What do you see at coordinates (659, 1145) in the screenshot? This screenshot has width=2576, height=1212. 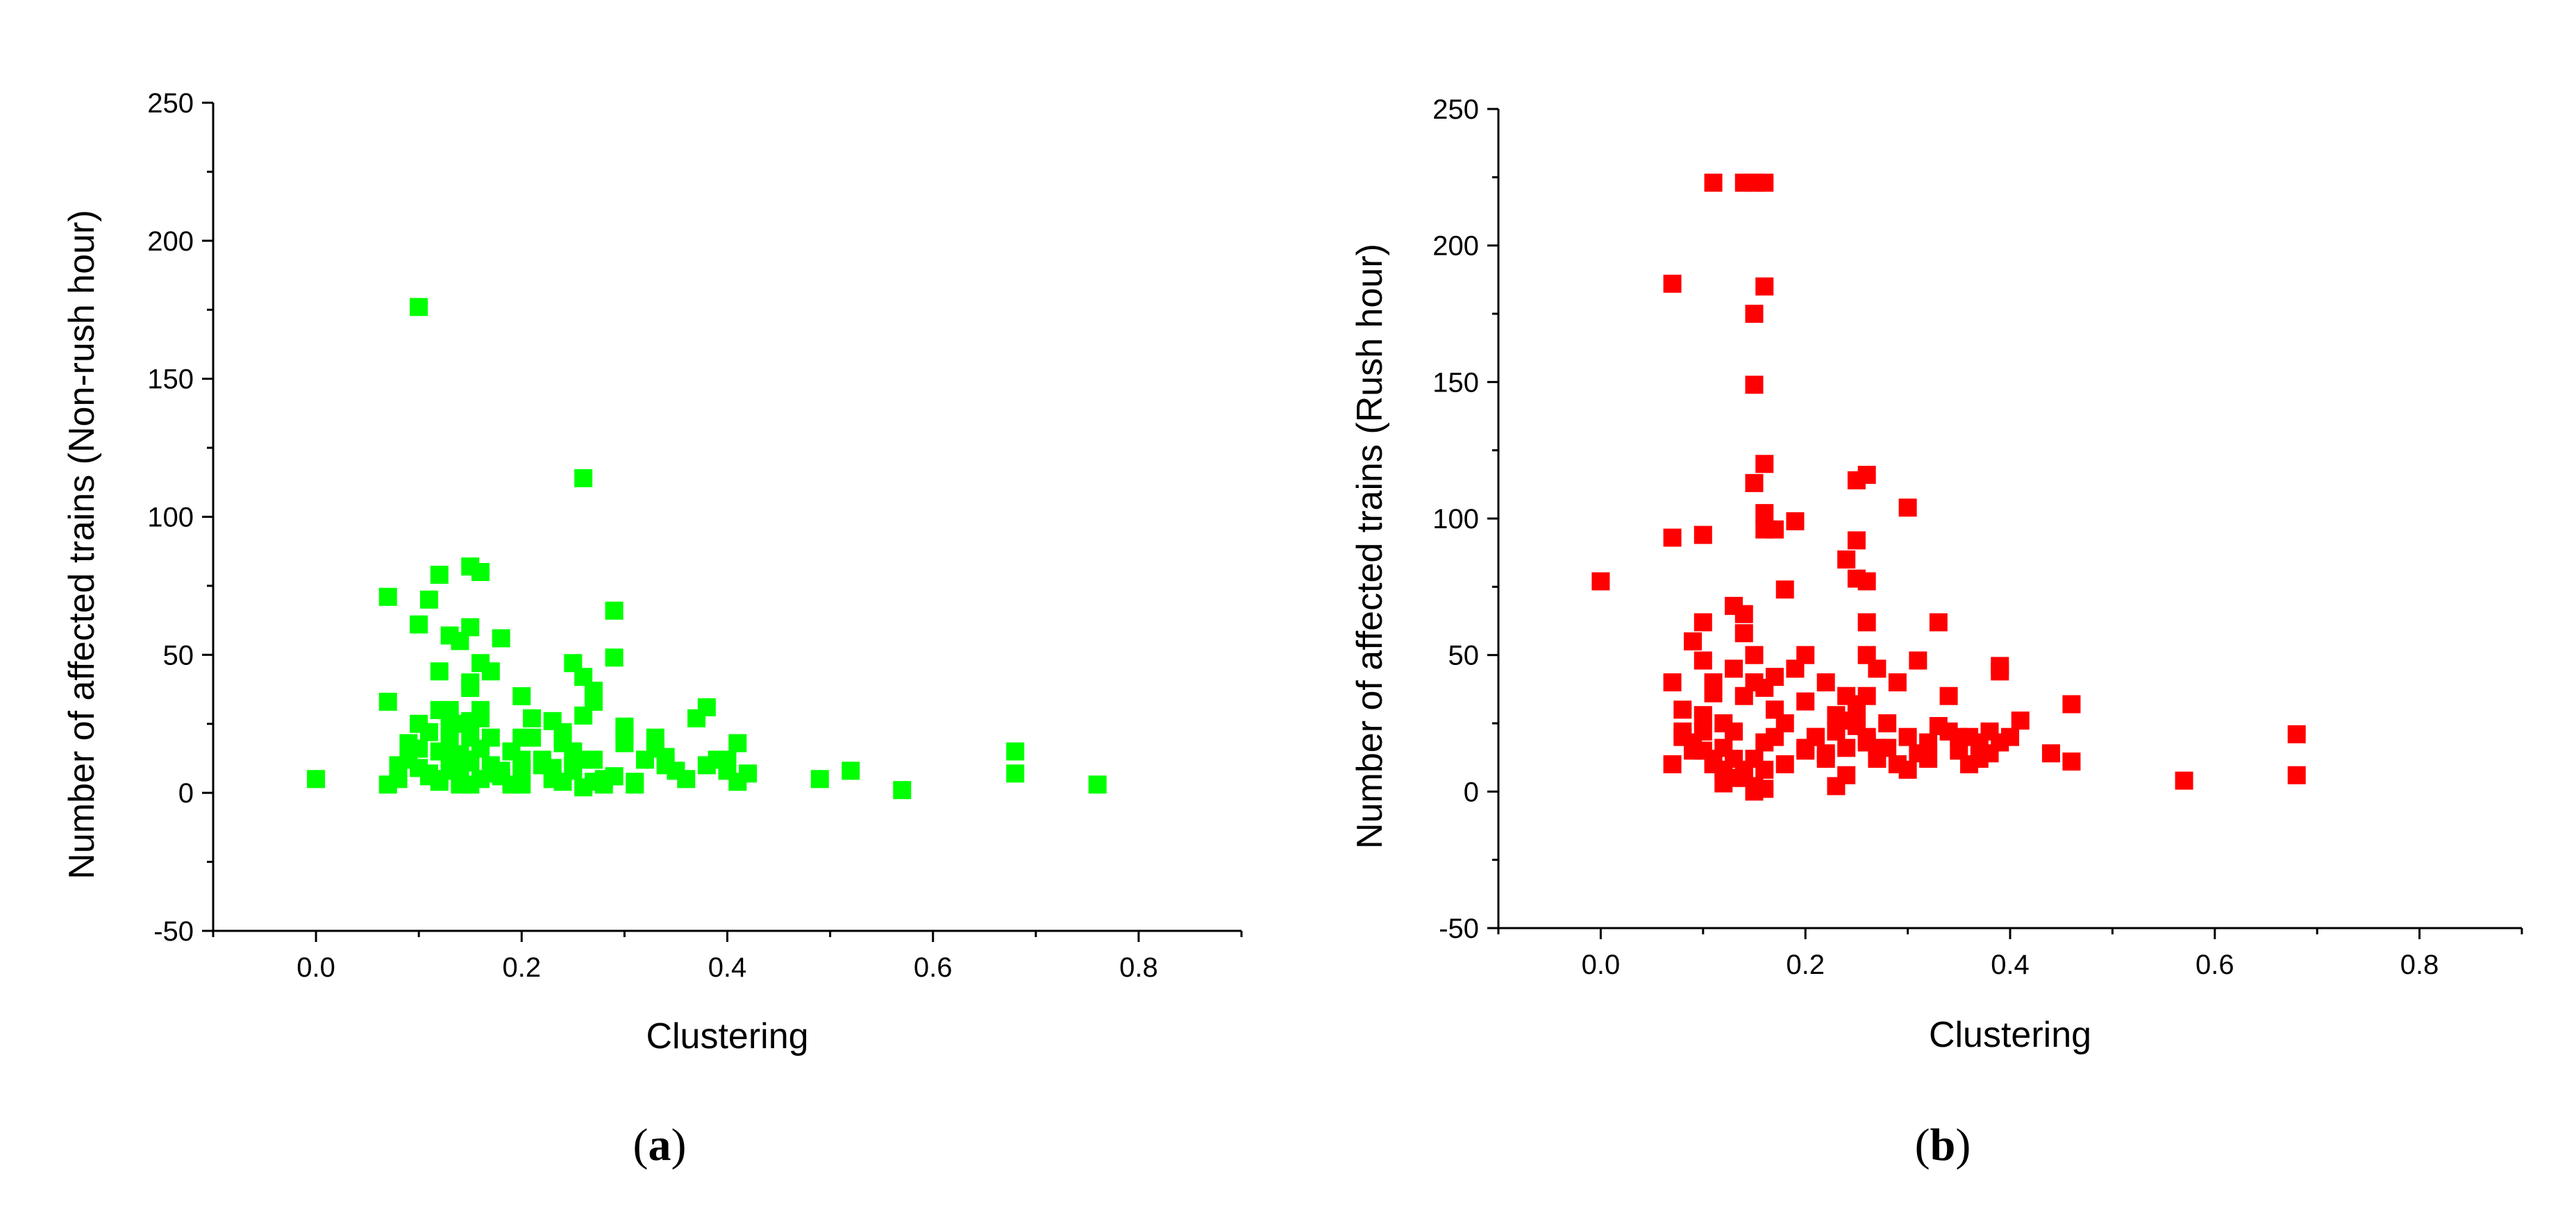 I see `panel-a-label-letter: a` at bounding box center [659, 1145].